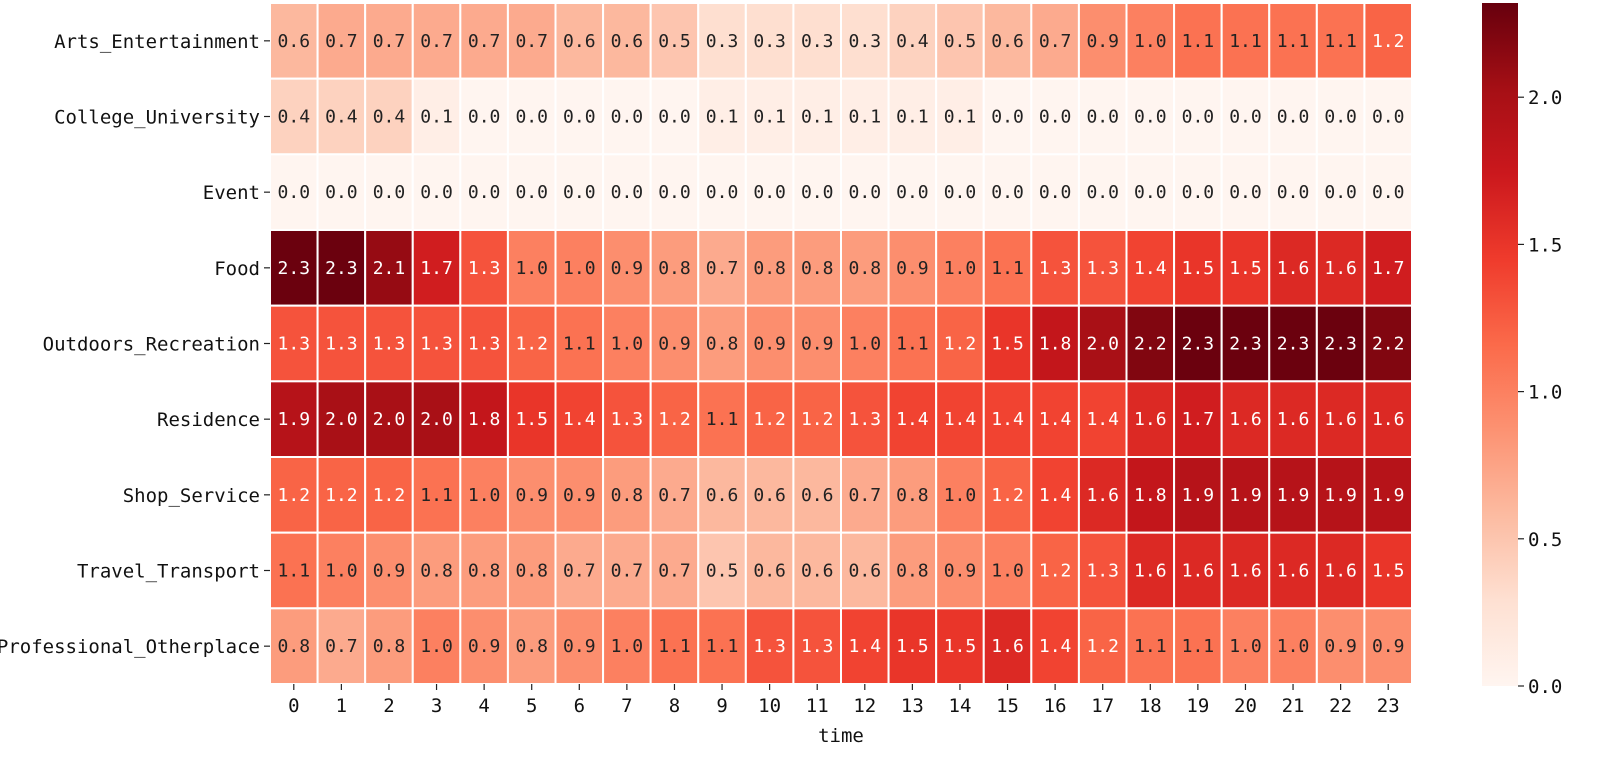 This screenshot has width=1605, height=764. I want to click on x-tick-label: 14, so click(960, 706).